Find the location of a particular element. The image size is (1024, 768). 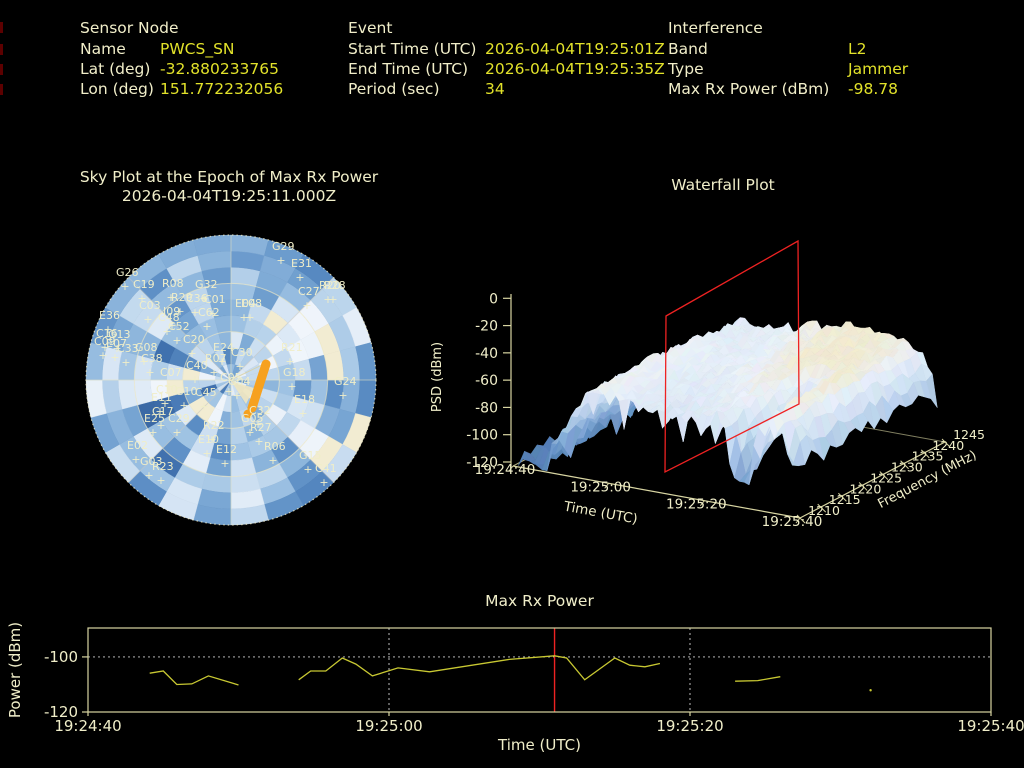

satellite-label: E12 is located at coordinates (226, 449).